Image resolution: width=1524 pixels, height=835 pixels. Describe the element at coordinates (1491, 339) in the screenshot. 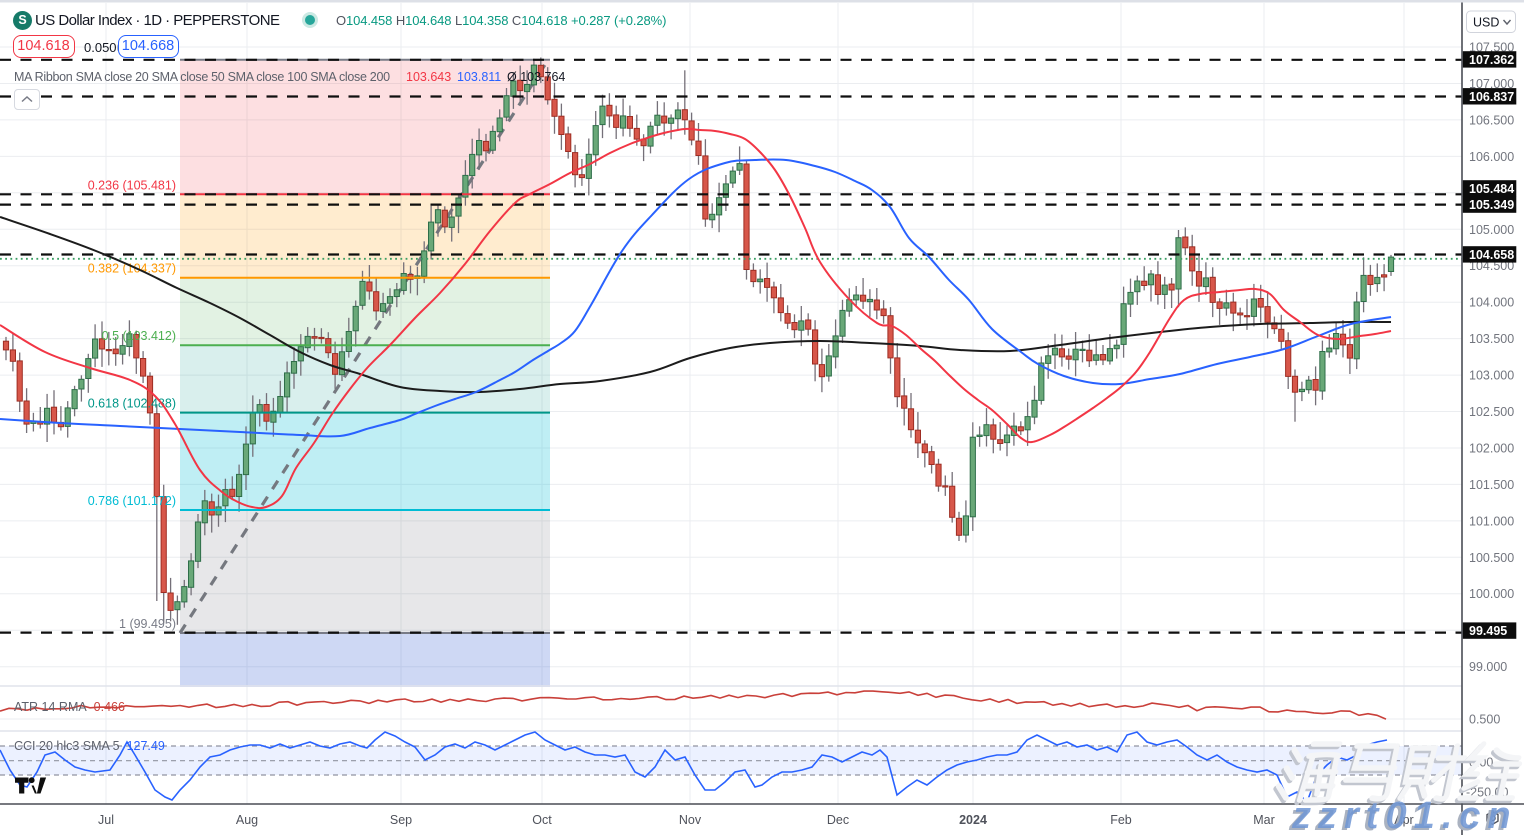

I see `svg-text: 103.500` at that location.